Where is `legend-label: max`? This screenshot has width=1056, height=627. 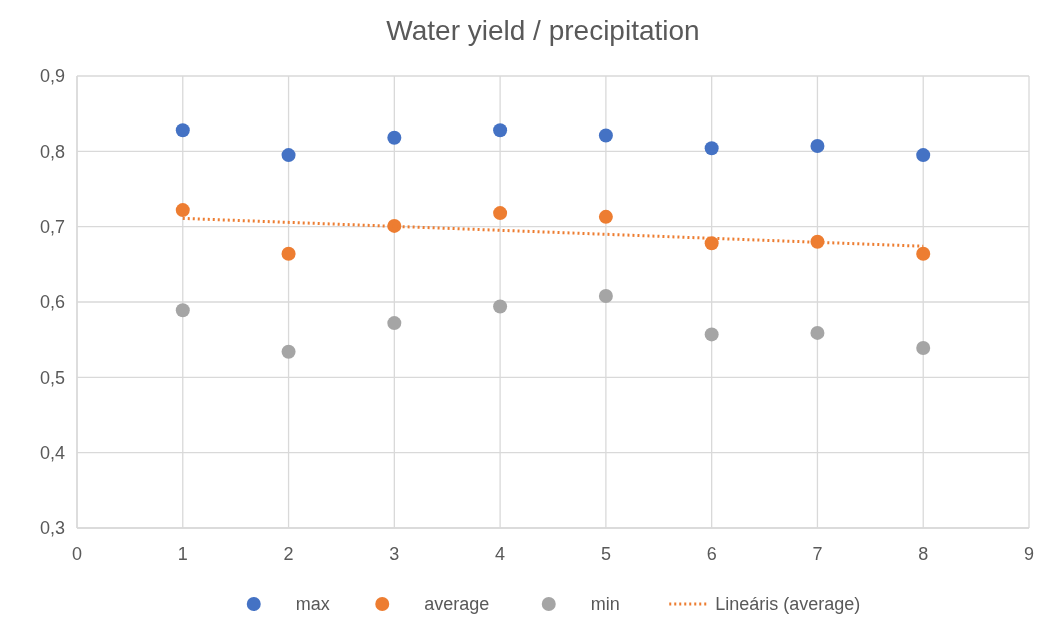 legend-label: max is located at coordinates (312, 604).